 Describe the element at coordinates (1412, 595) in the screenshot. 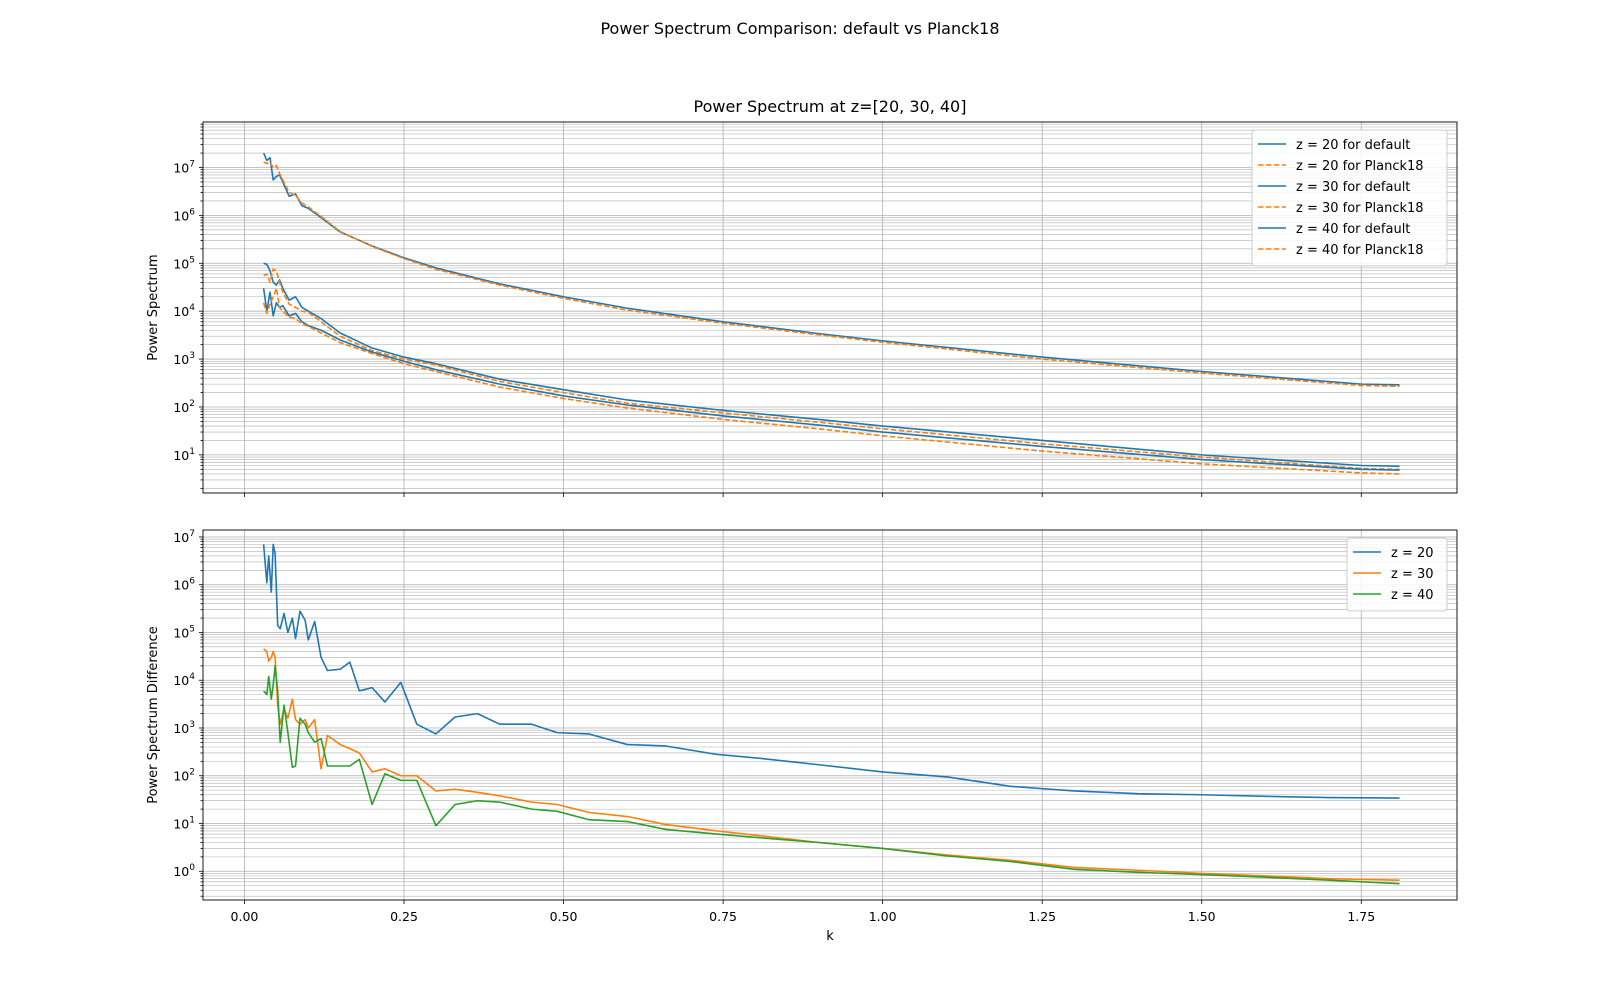

I see `legend-label: z = 40` at that location.